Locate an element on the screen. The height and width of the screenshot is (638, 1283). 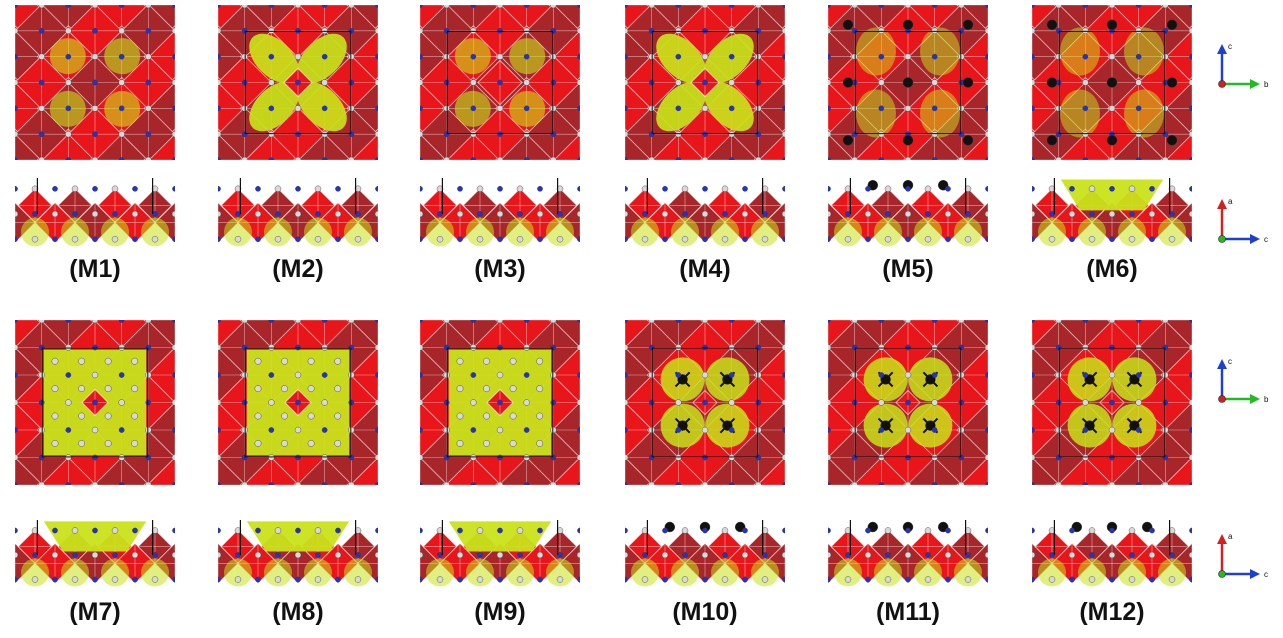
model-label: (M9) is located at coordinates (500, 612).